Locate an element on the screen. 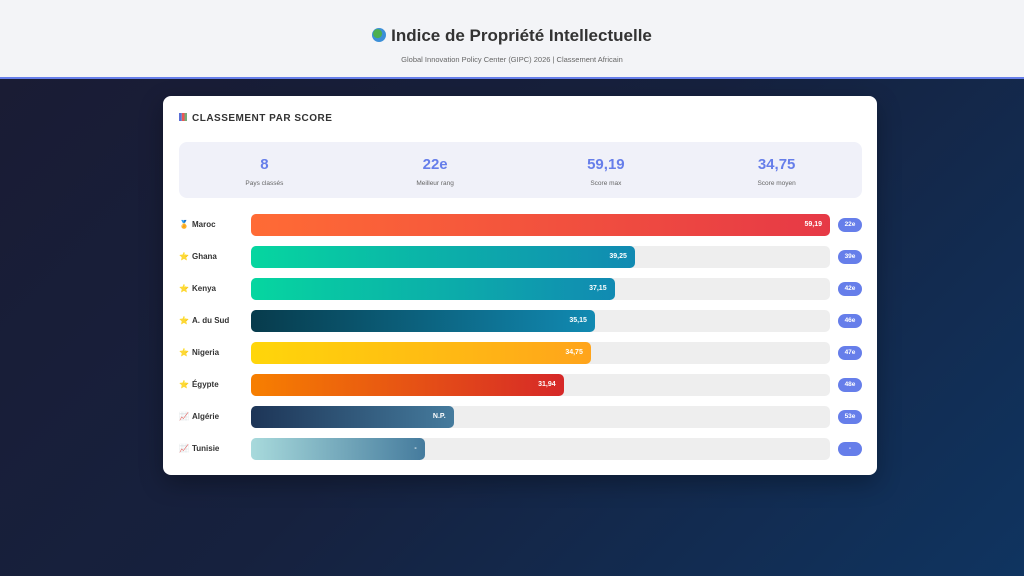 This screenshot has width=1024, height=576. card-title-text: CLASSEMENT PAR SCORE is located at coordinates (262, 118).